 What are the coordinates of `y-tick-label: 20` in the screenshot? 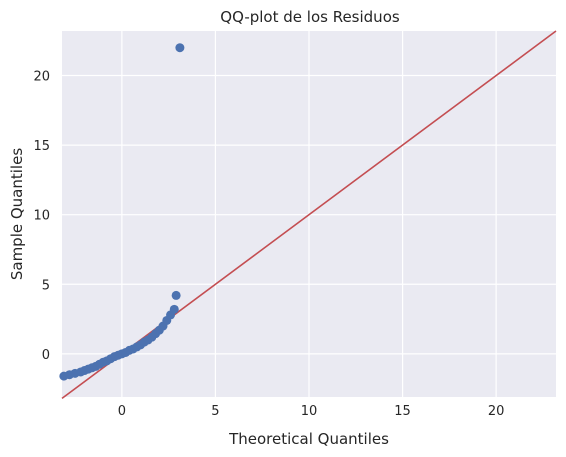 It's located at (41, 77).